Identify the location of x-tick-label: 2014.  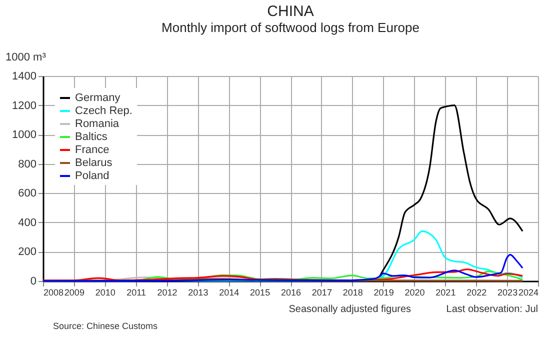
(229, 293).